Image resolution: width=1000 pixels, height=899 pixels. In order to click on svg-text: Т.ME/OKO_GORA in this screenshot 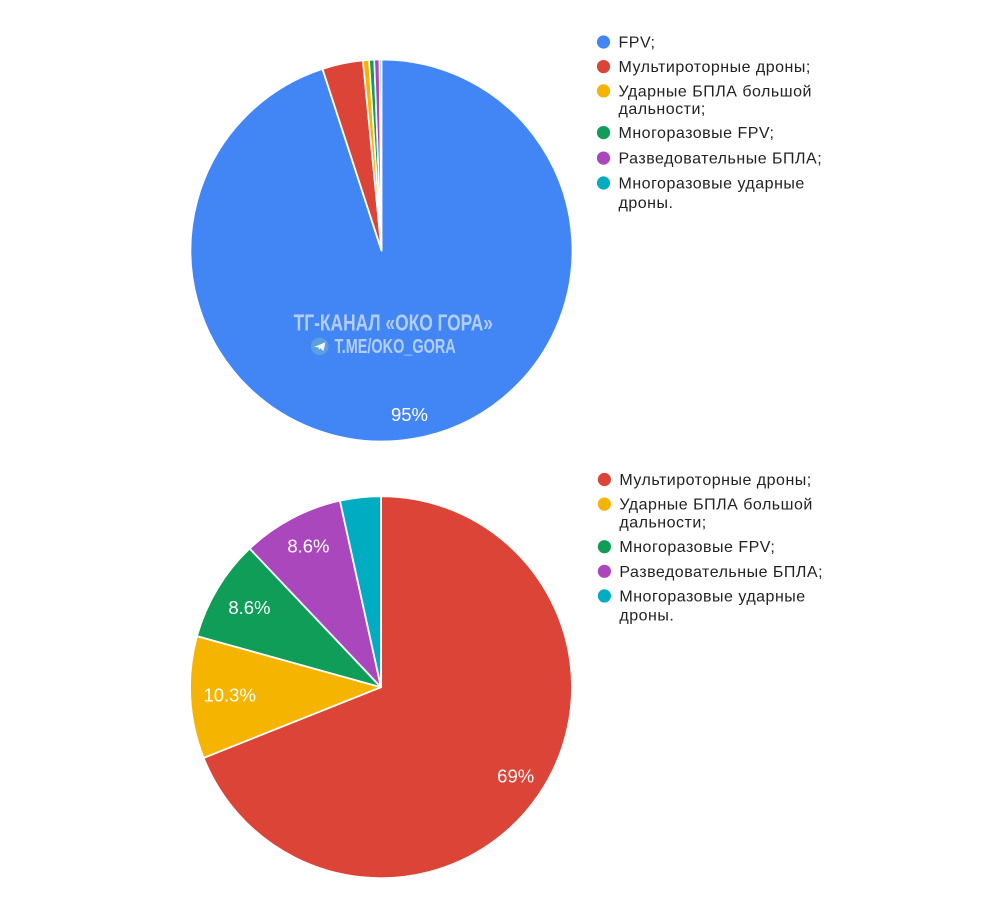, I will do `click(396, 346)`.